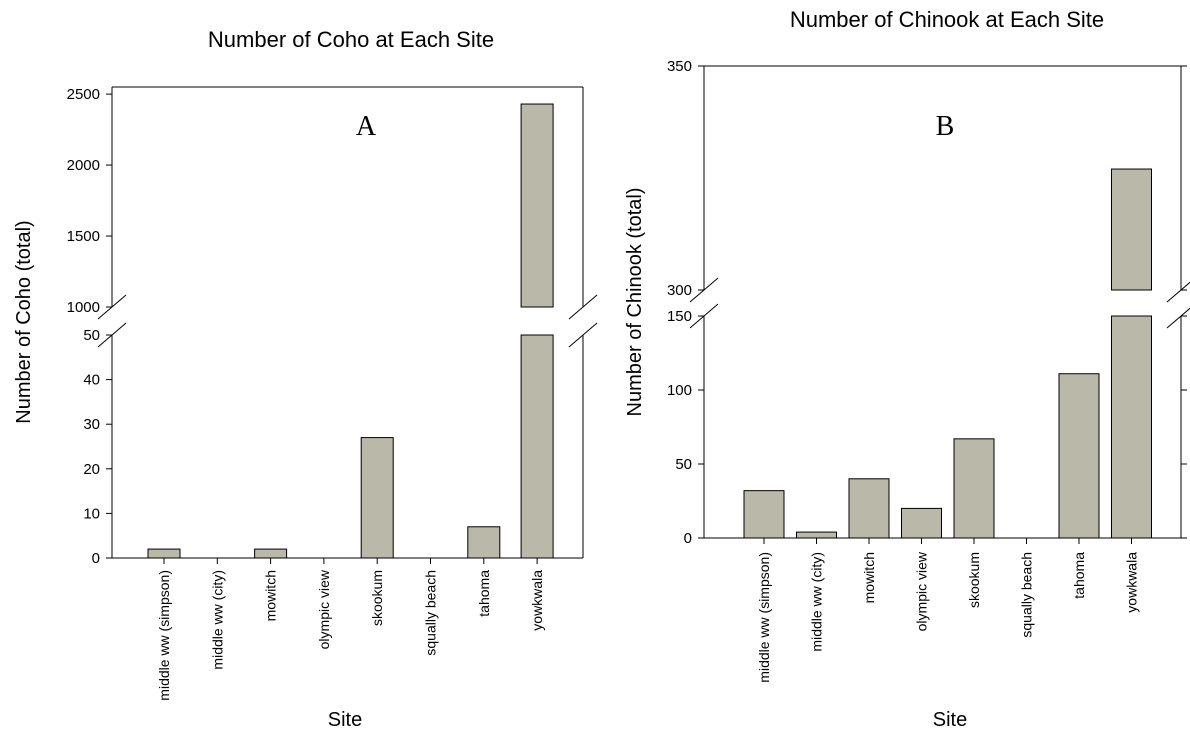 This screenshot has width=1190, height=734. What do you see at coordinates (91, 469) in the screenshot?
I see `chart-a-ytick-label: 20` at bounding box center [91, 469].